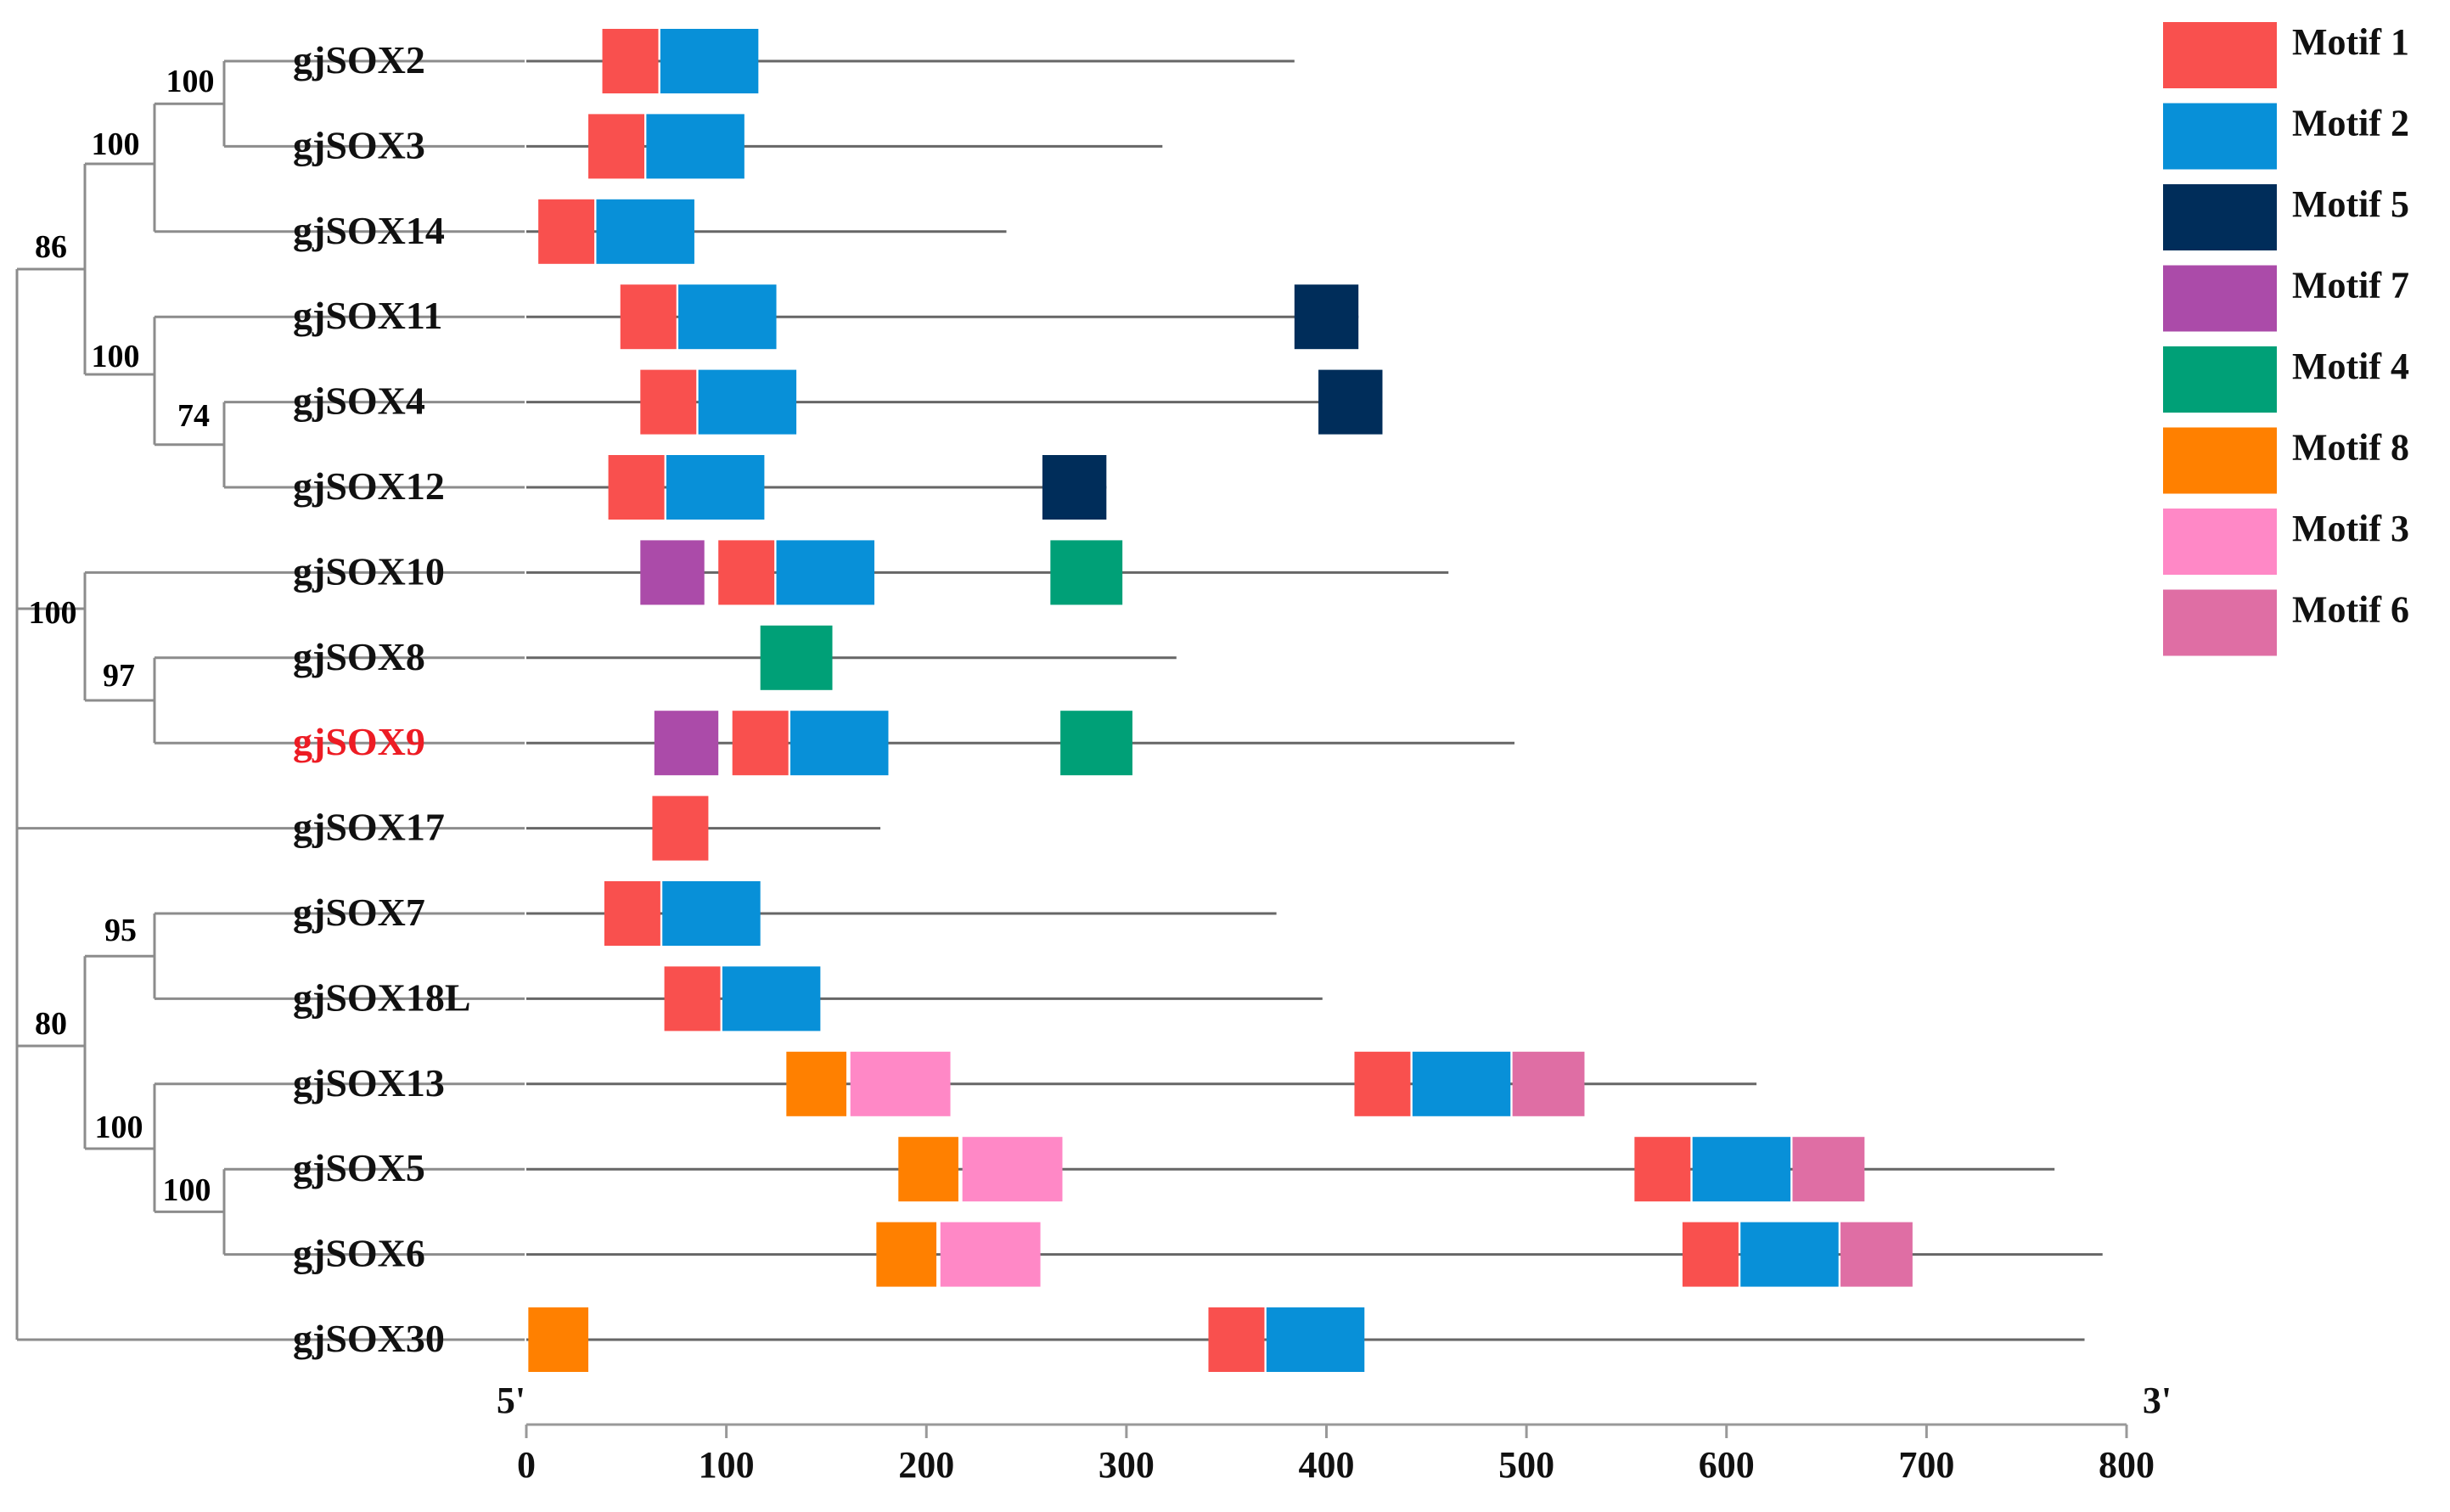 The width and height of the screenshot is (2450, 1512). What do you see at coordinates (1025, 1084) in the screenshot?
I see `gene-row: gjSOX13` at bounding box center [1025, 1084].